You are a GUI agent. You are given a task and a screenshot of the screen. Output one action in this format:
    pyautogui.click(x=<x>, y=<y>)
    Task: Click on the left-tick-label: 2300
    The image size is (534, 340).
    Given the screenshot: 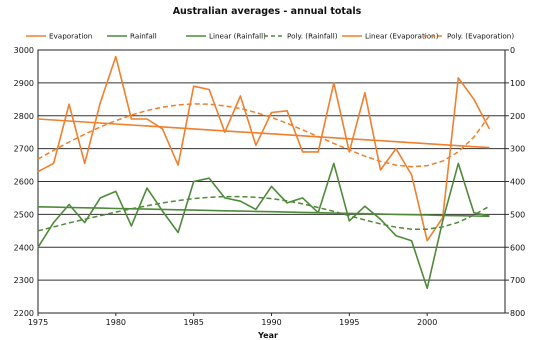 What is the action you would take?
    pyautogui.click(x=24, y=280)
    